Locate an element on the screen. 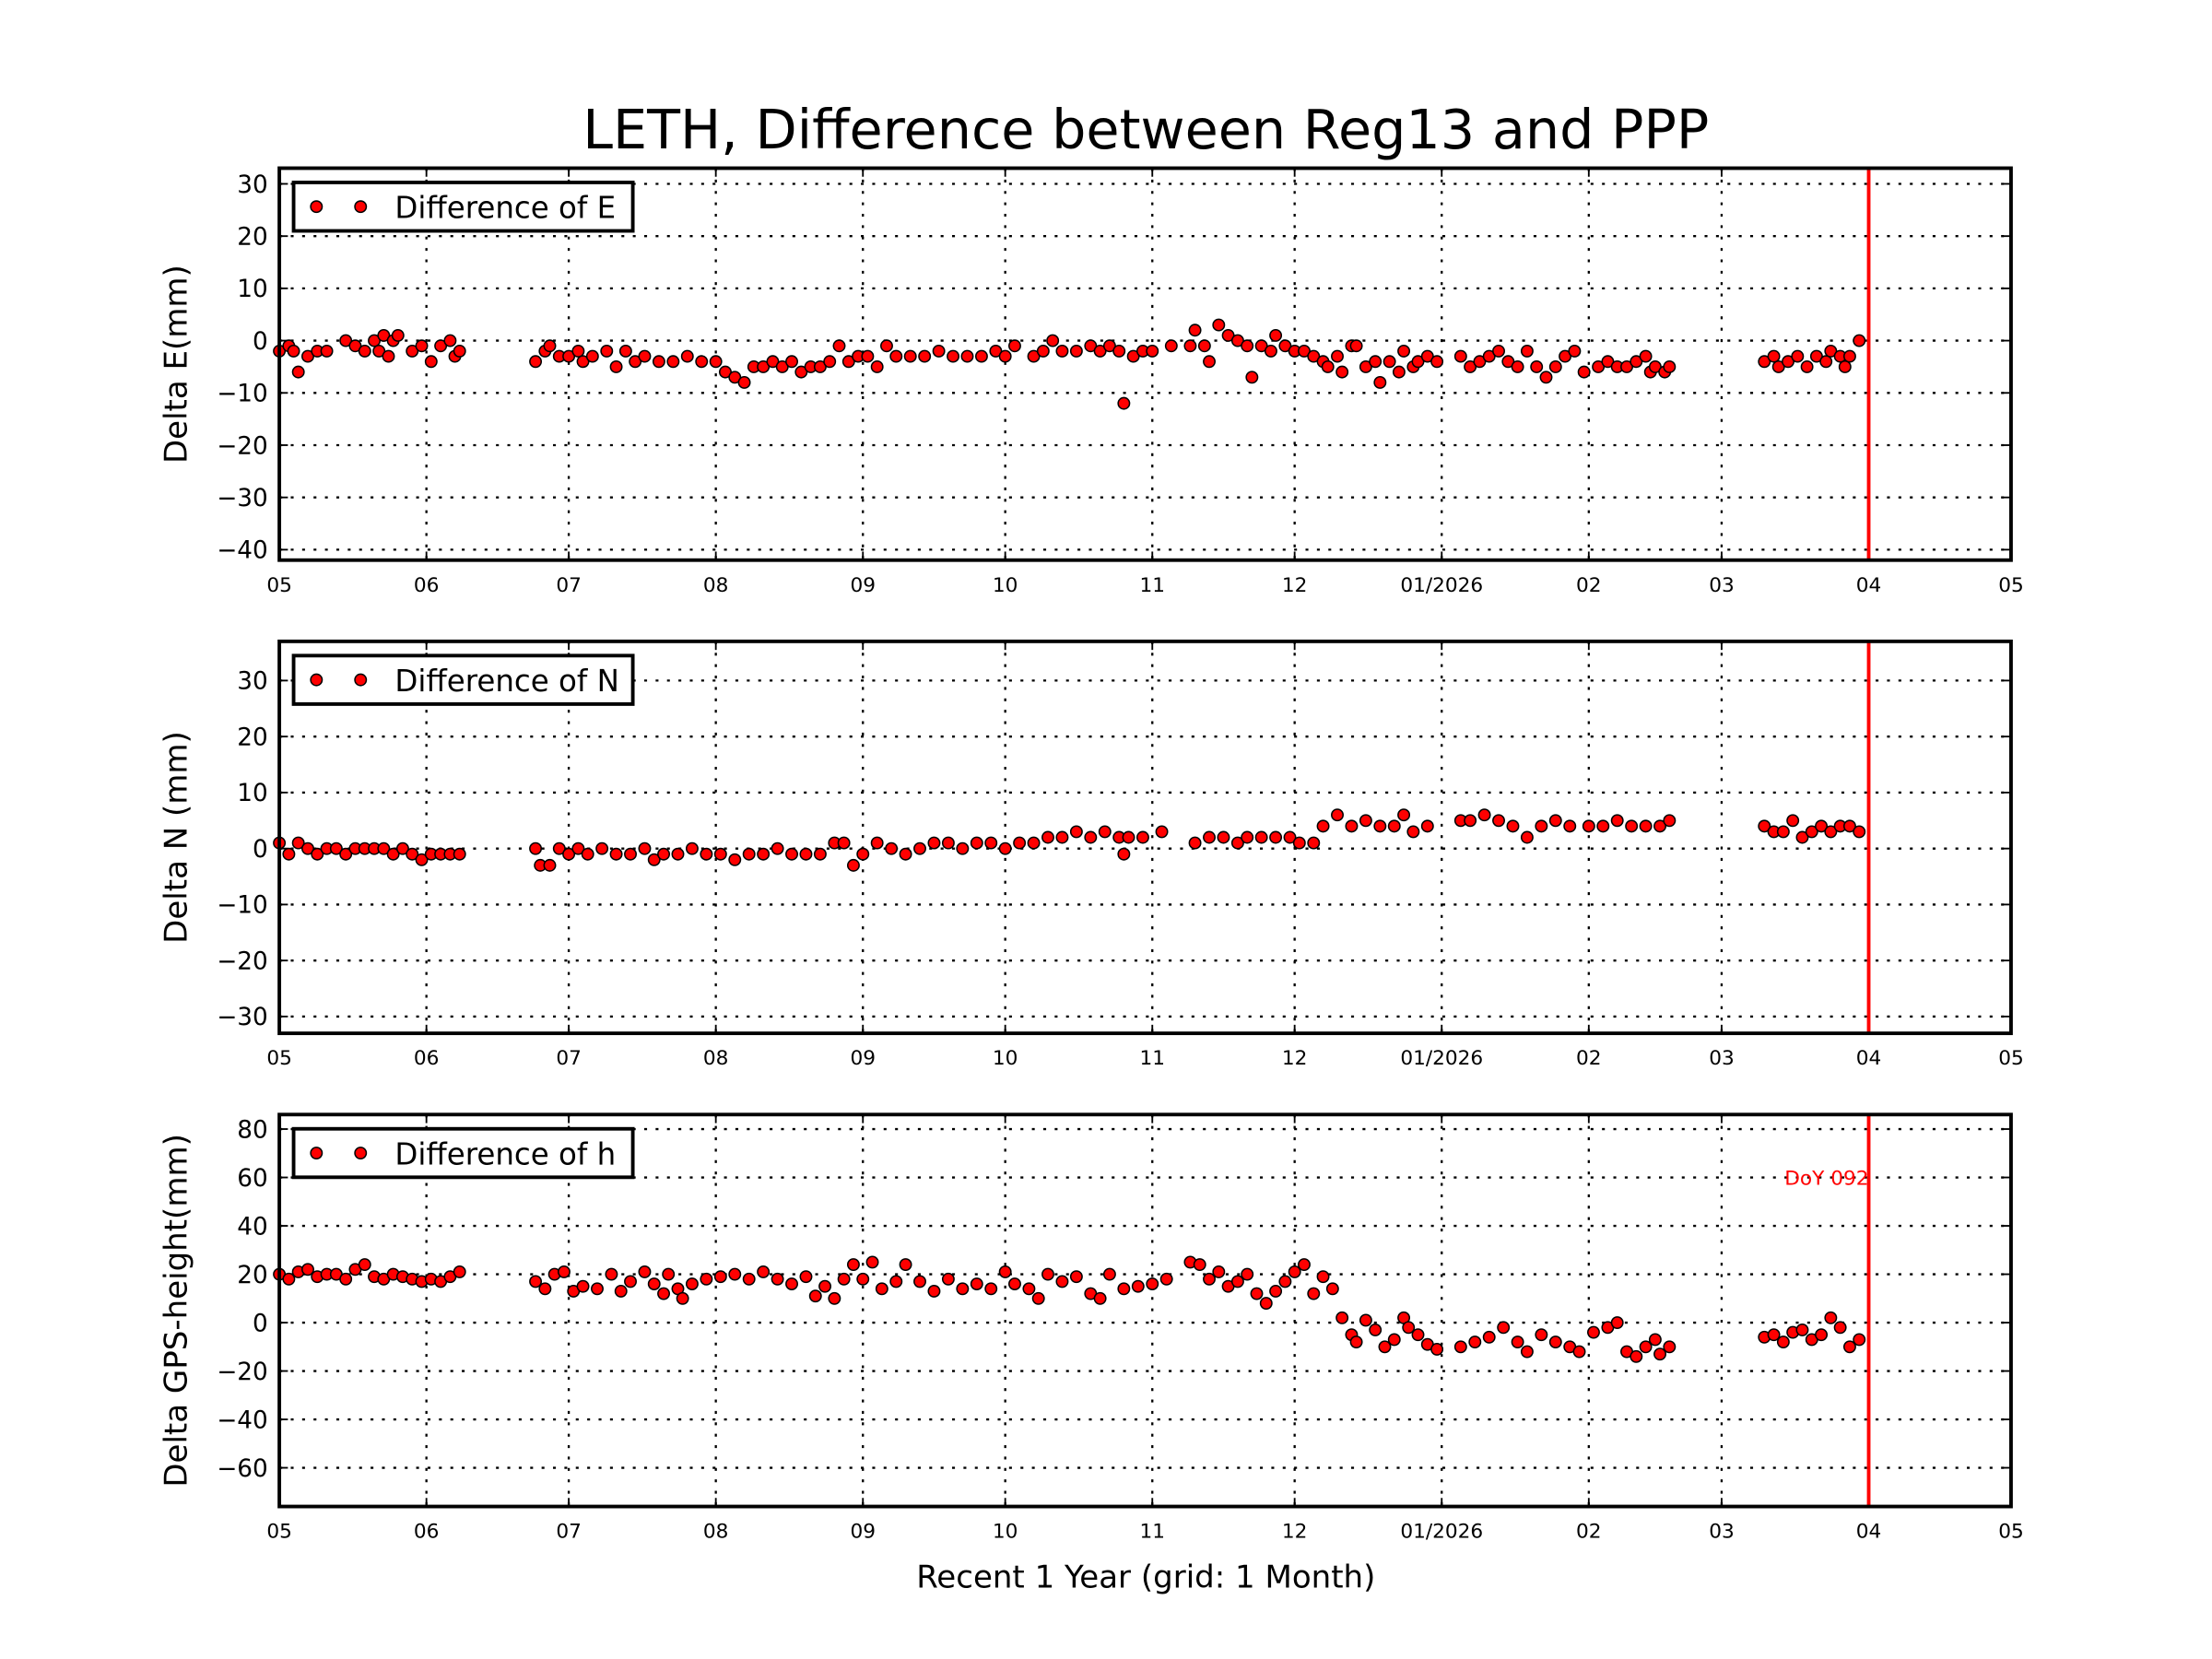  x-tick-label: 06 is located at coordinates (427, 1058).